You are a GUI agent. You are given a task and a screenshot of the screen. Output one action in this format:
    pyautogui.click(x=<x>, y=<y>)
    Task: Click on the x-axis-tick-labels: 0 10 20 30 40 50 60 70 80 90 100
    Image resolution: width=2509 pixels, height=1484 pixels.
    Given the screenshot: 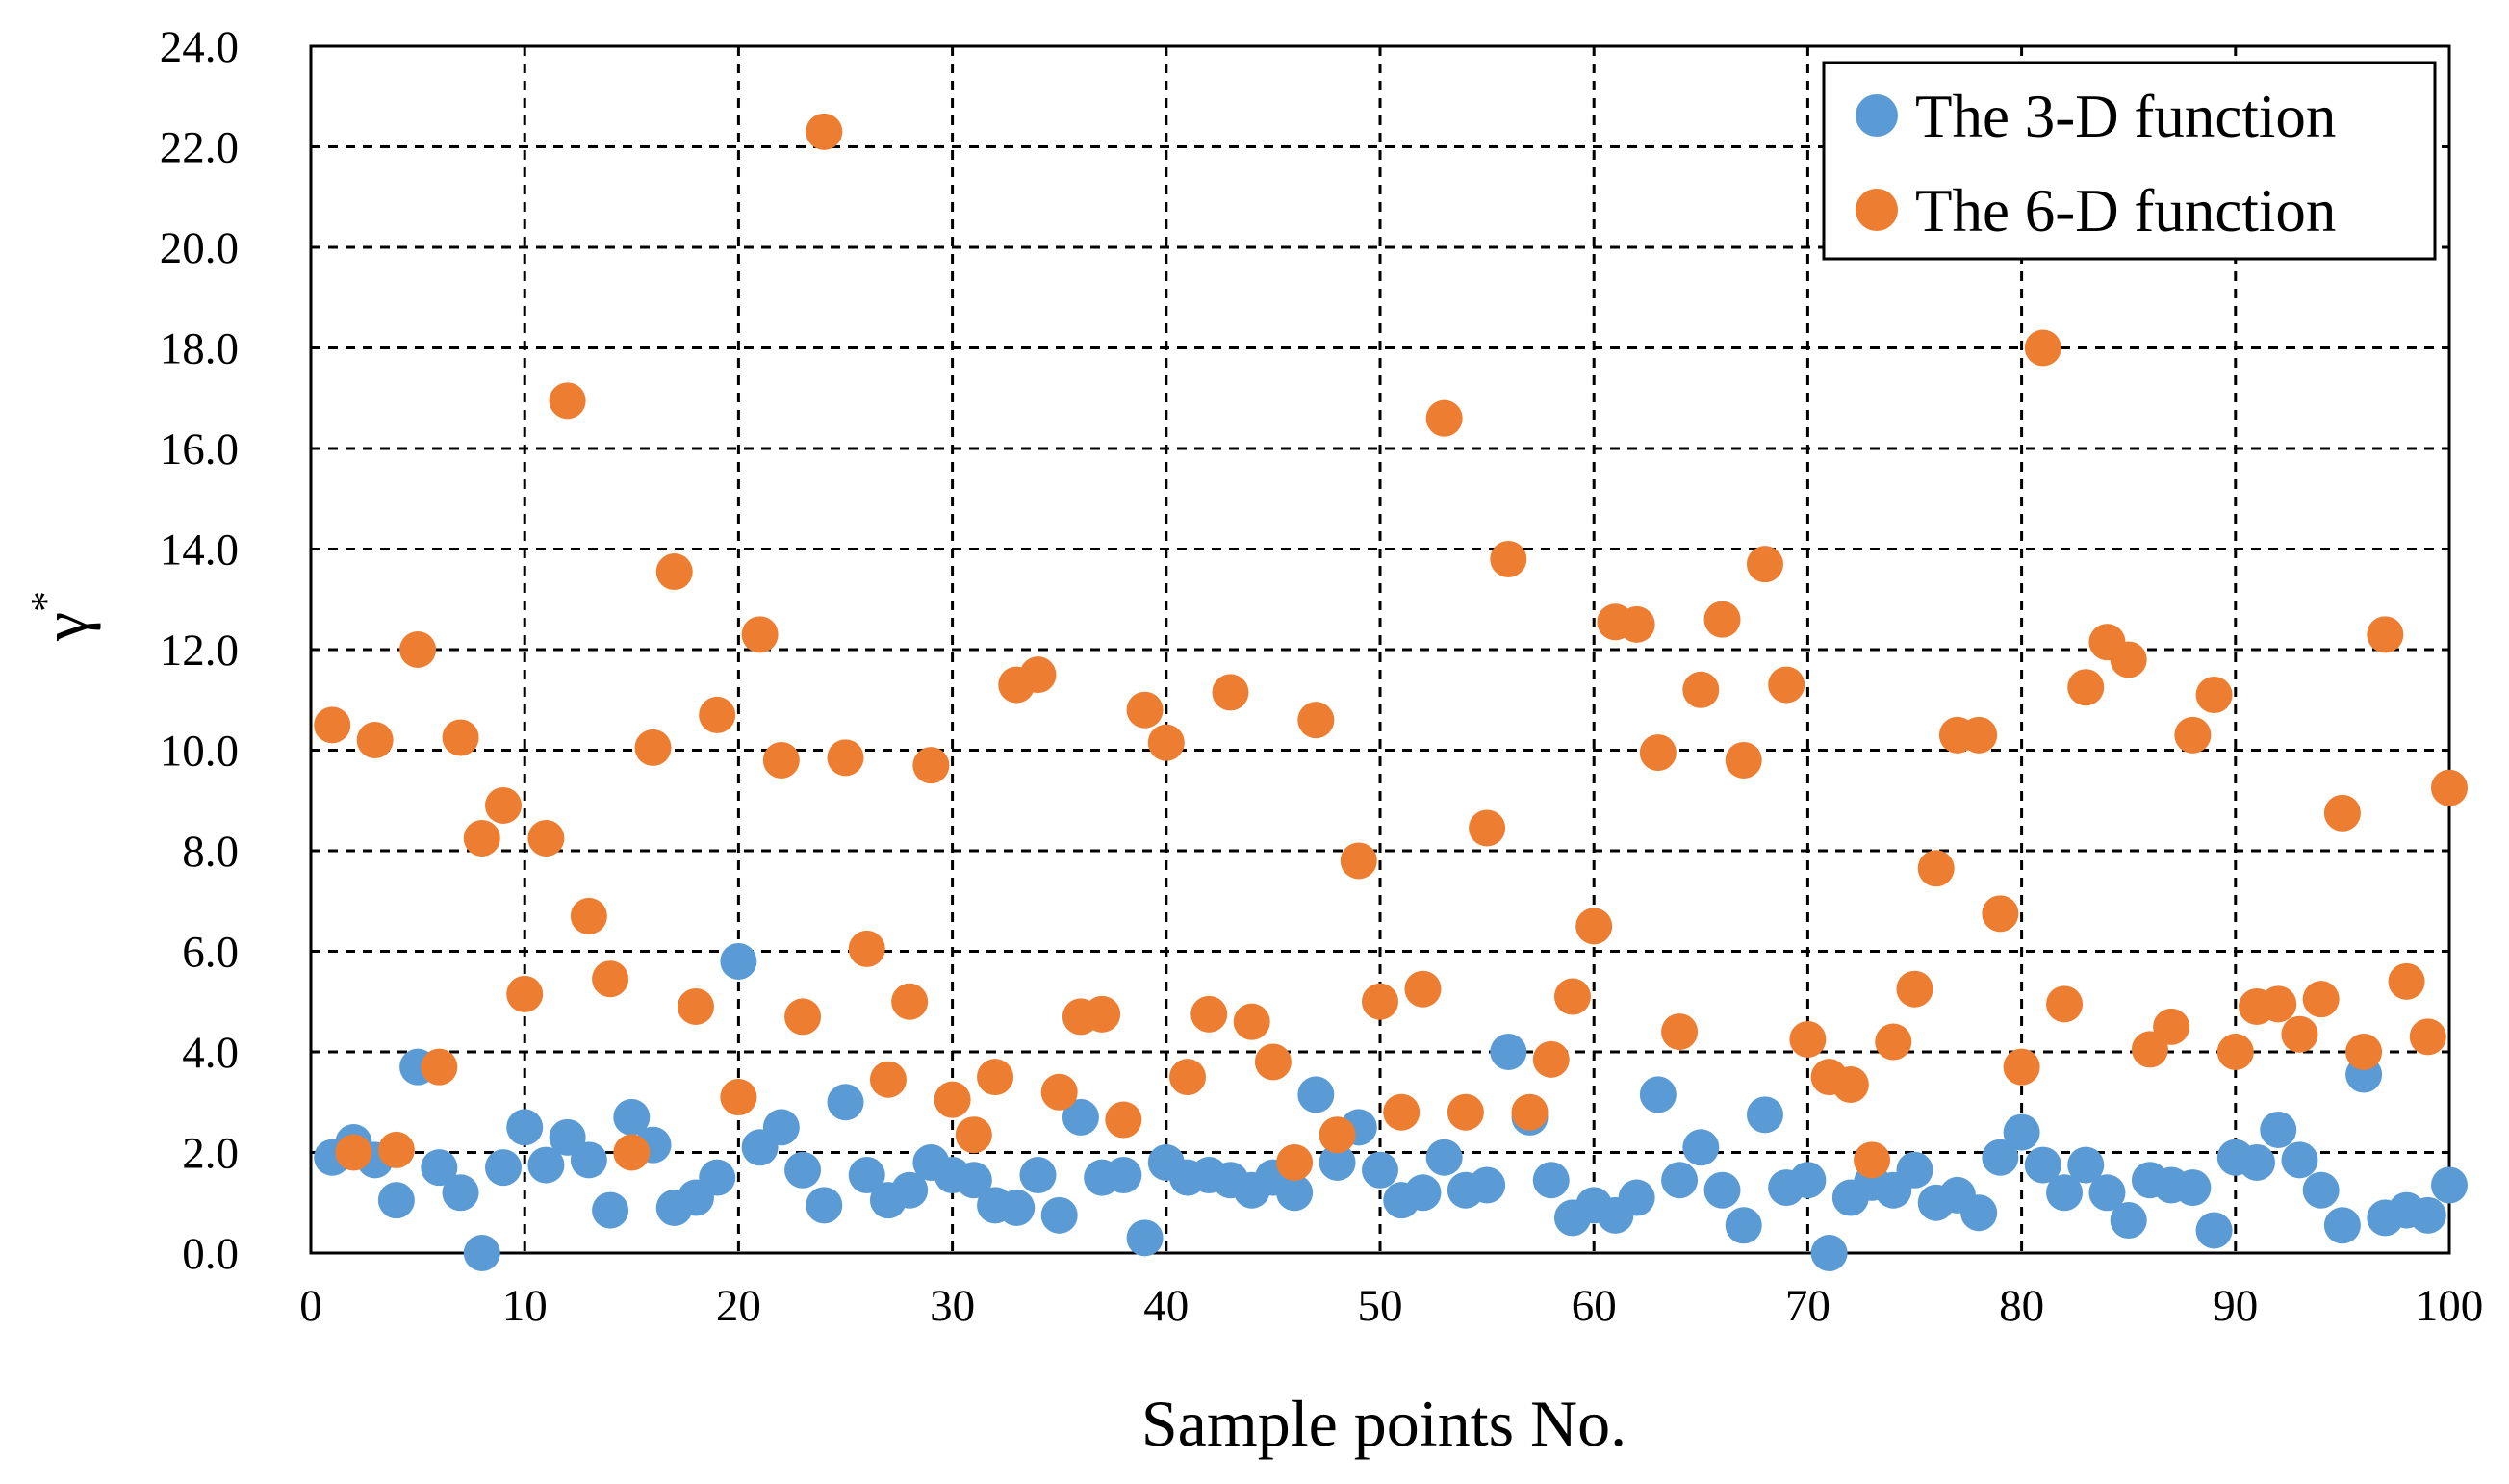 What is the action you would take?
    pyautogui.click(x=1391, y=1306)
    